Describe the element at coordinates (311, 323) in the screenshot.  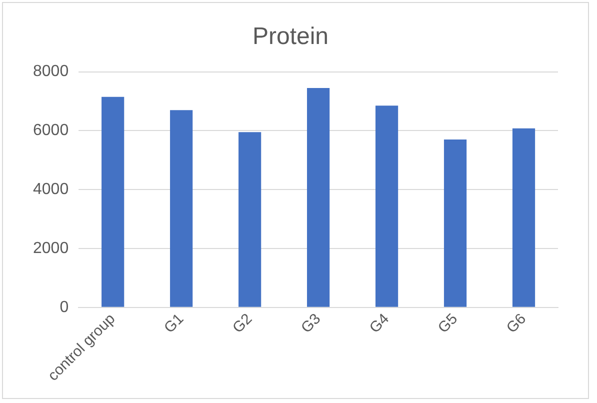
I see `x-tick-label: G3` at that location.